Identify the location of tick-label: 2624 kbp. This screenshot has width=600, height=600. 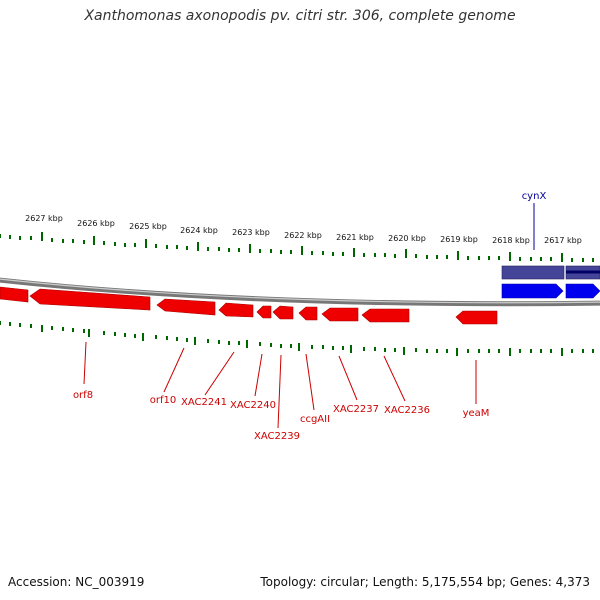
(199, 230).